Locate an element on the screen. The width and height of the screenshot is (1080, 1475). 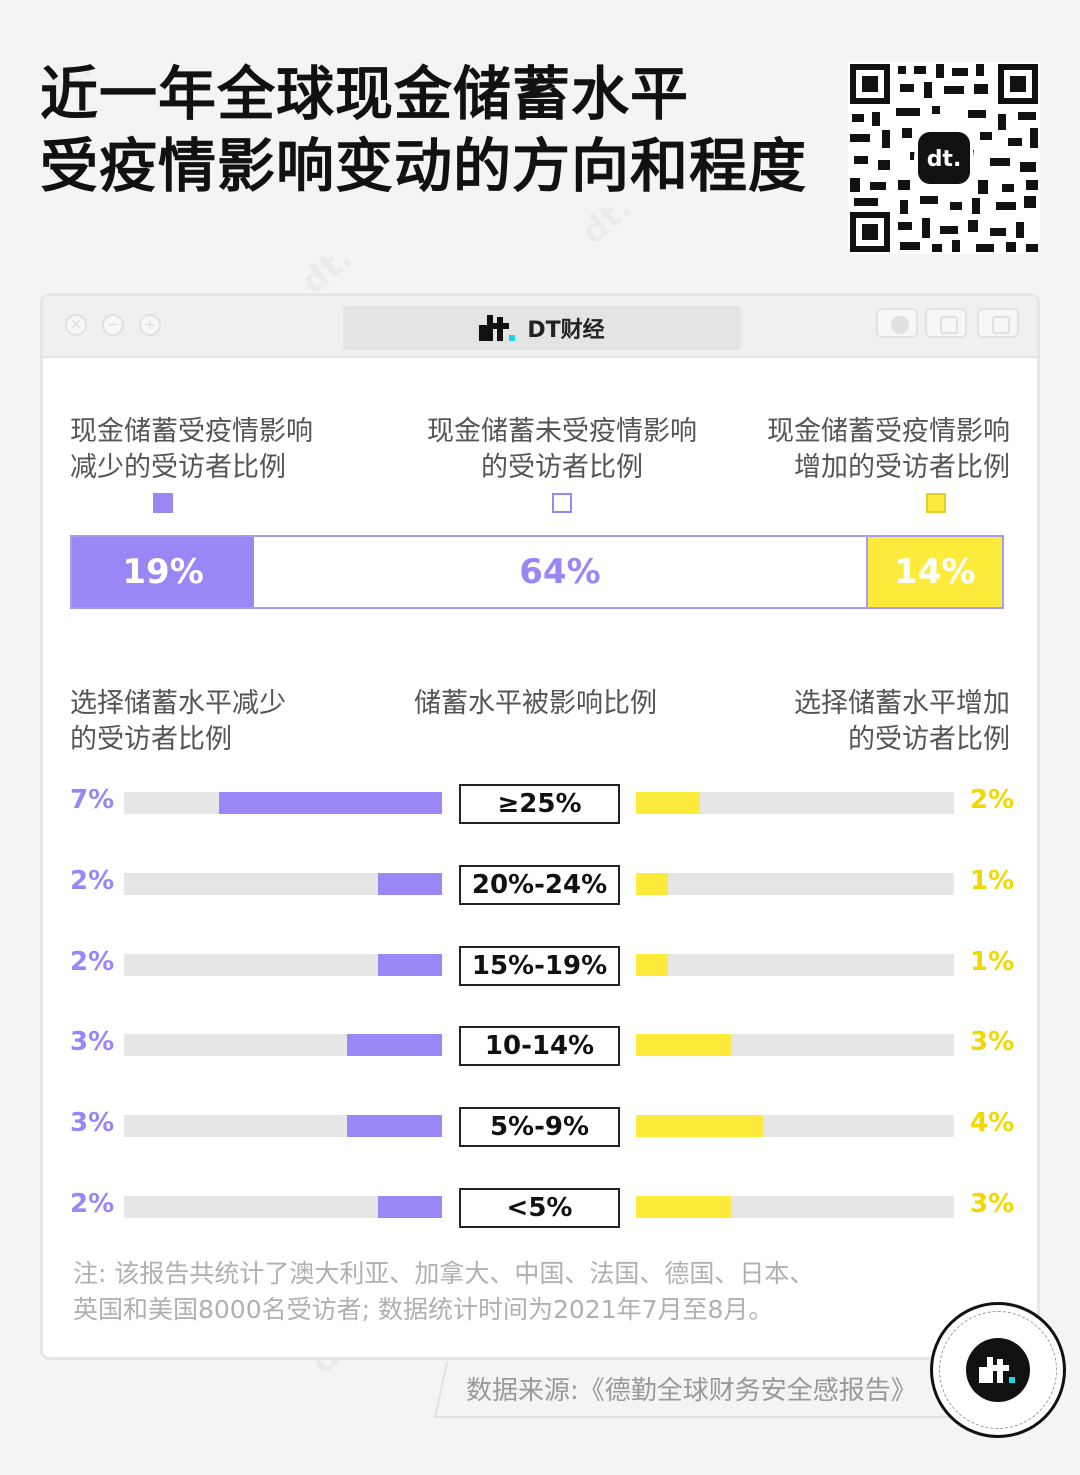
close-window-icon: ✕ is located at coordinates (76, 325).